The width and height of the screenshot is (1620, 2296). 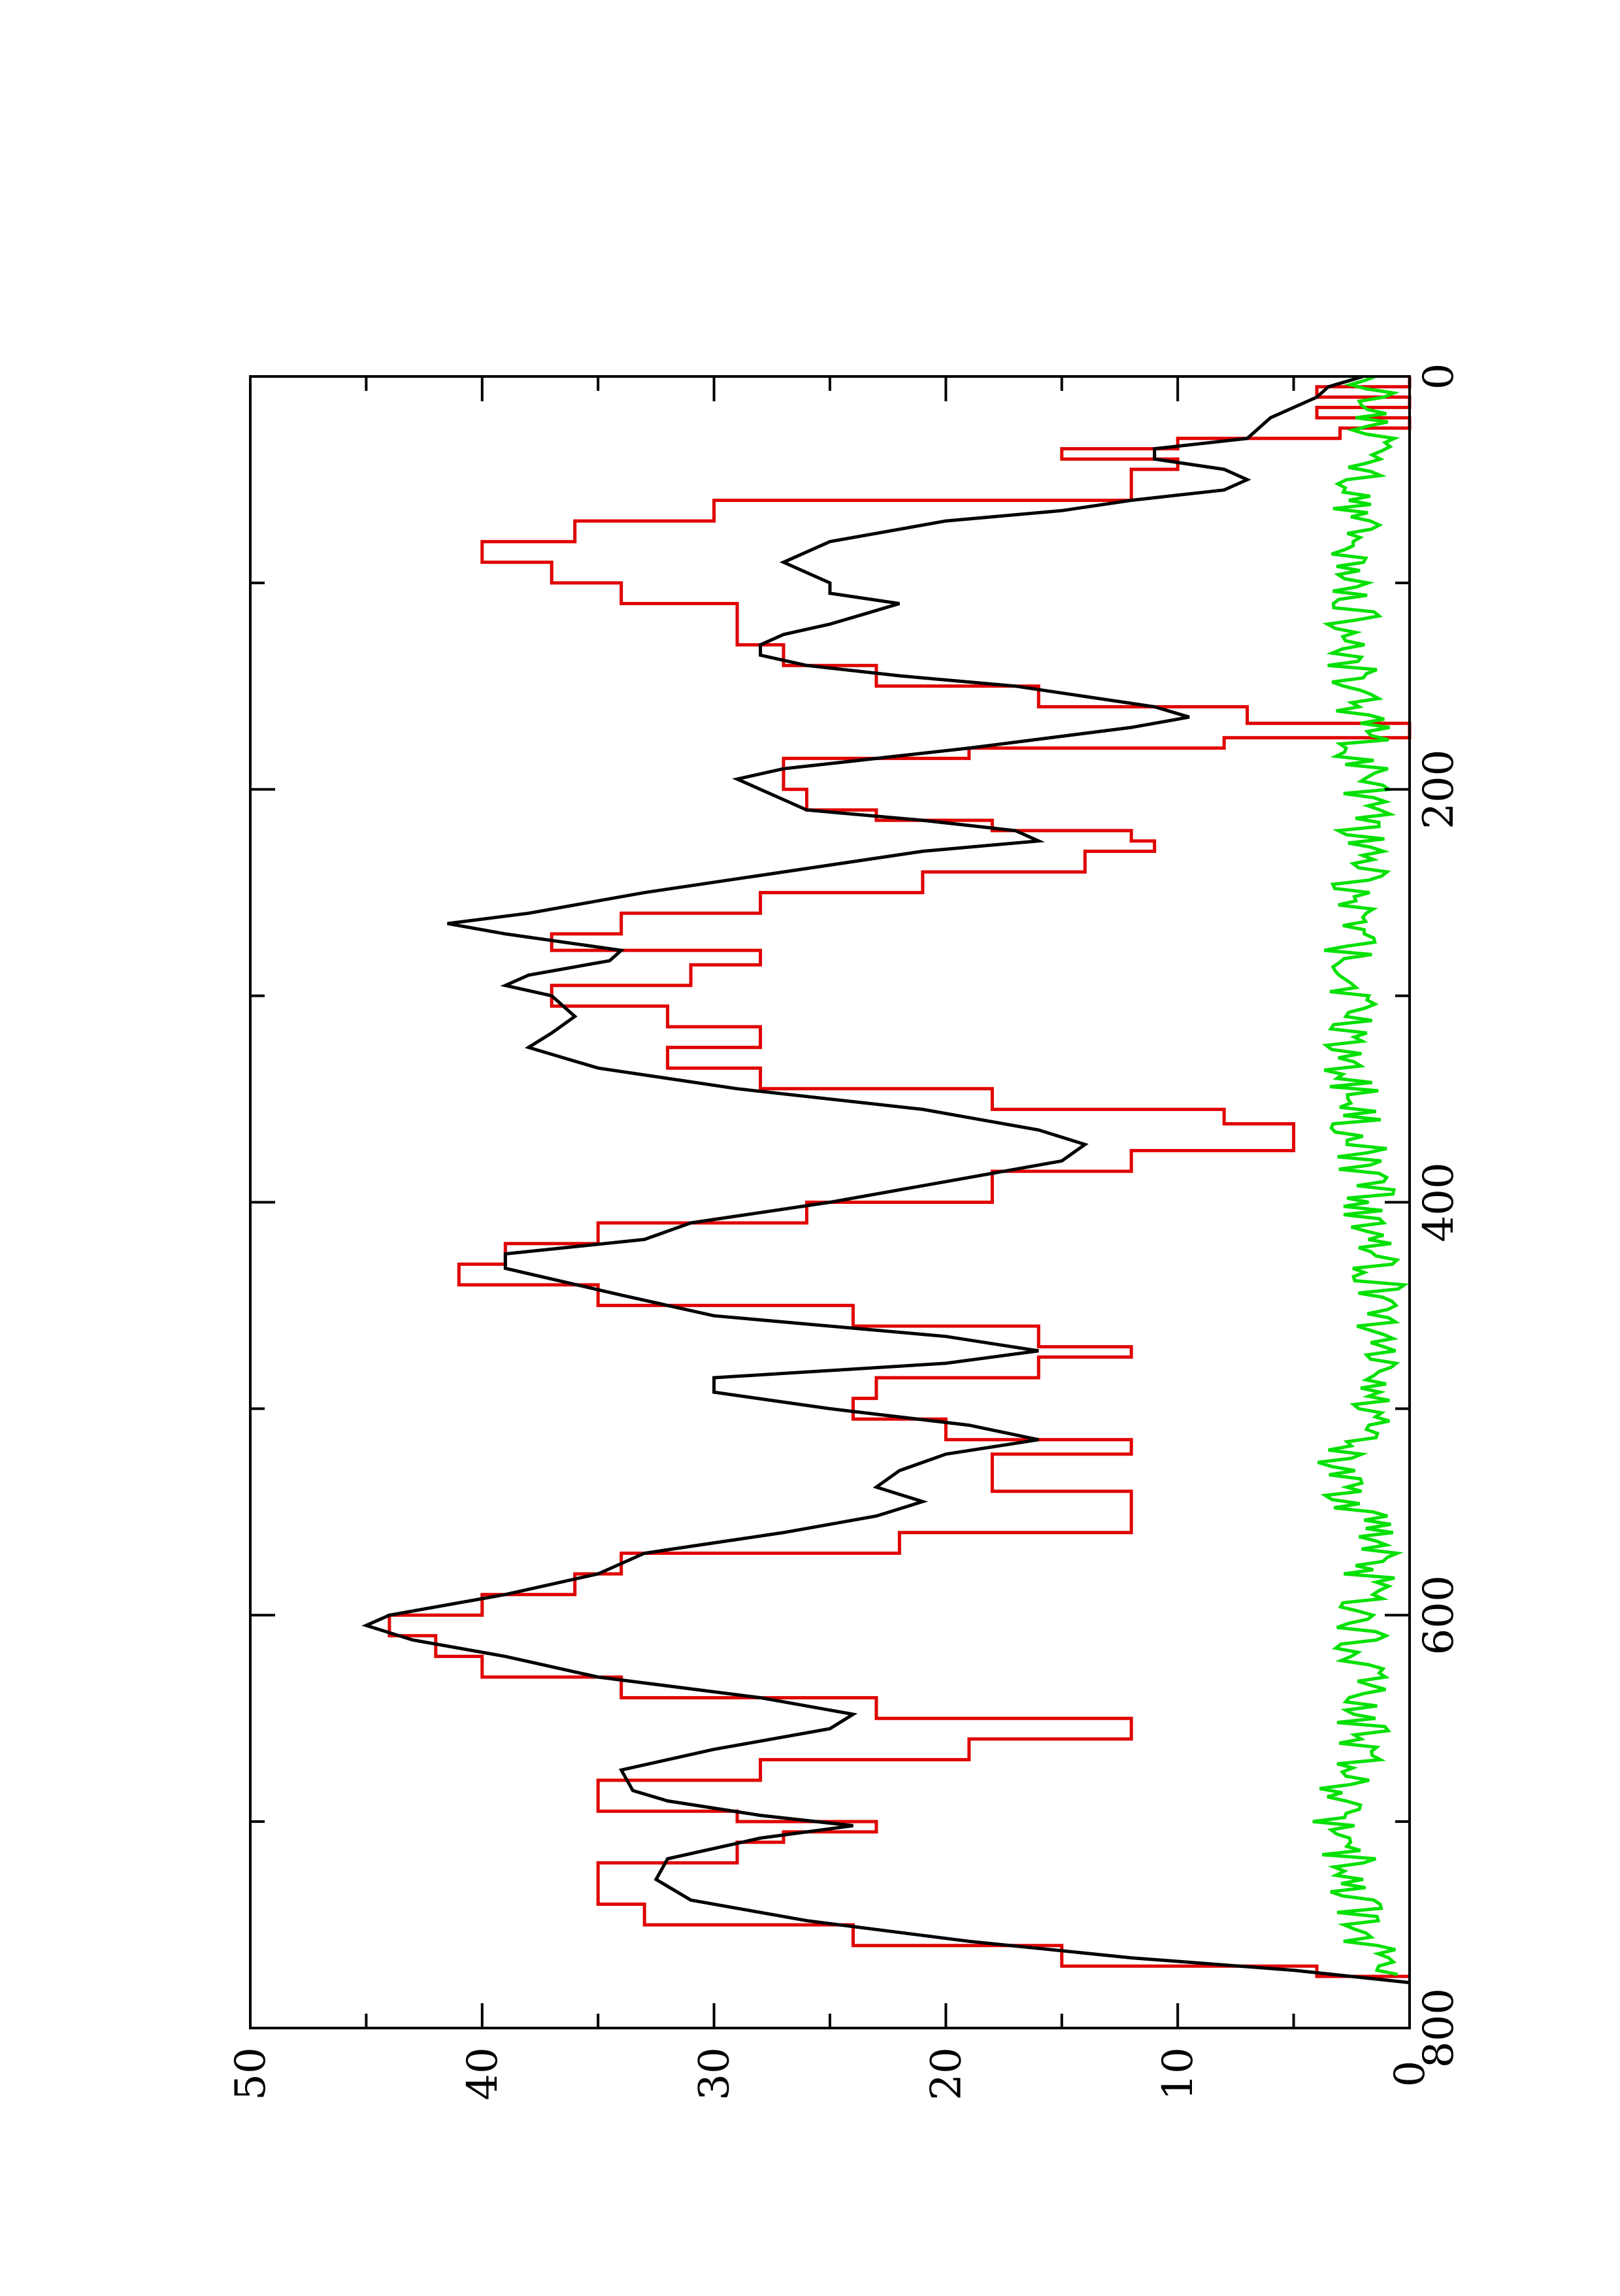 I want to click on x-tick-label: 600, so click(x=1439, y=1615).